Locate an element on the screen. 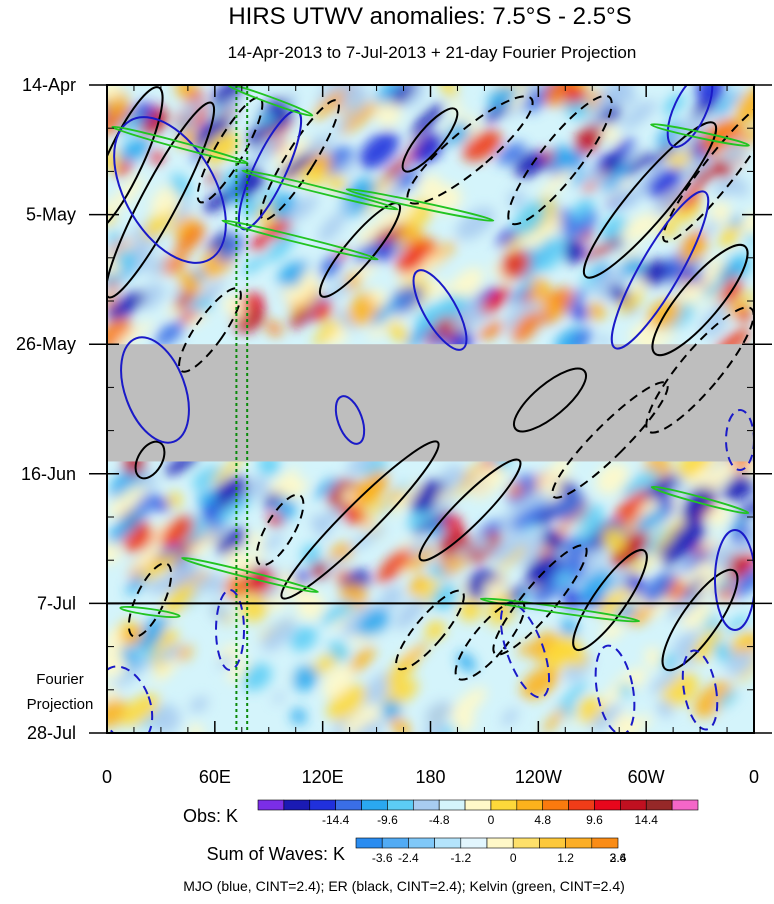 This screenshot has height=904, width=774. colorbar-label: -2.4 is located at coordinates (408, 858).